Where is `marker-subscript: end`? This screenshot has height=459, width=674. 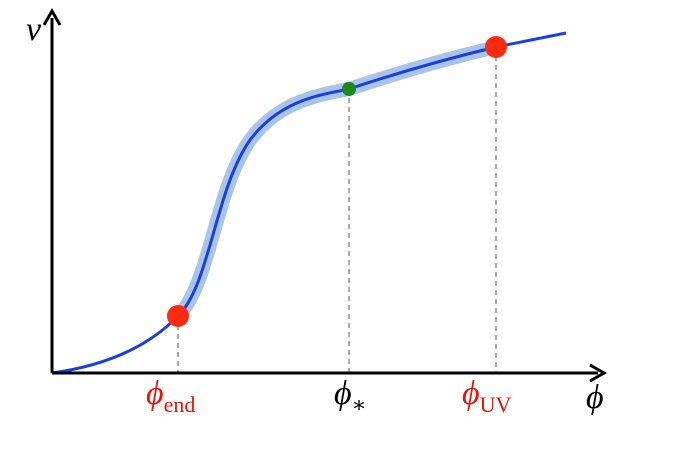 marker-subscript: end is located at coordinates (180, 404).